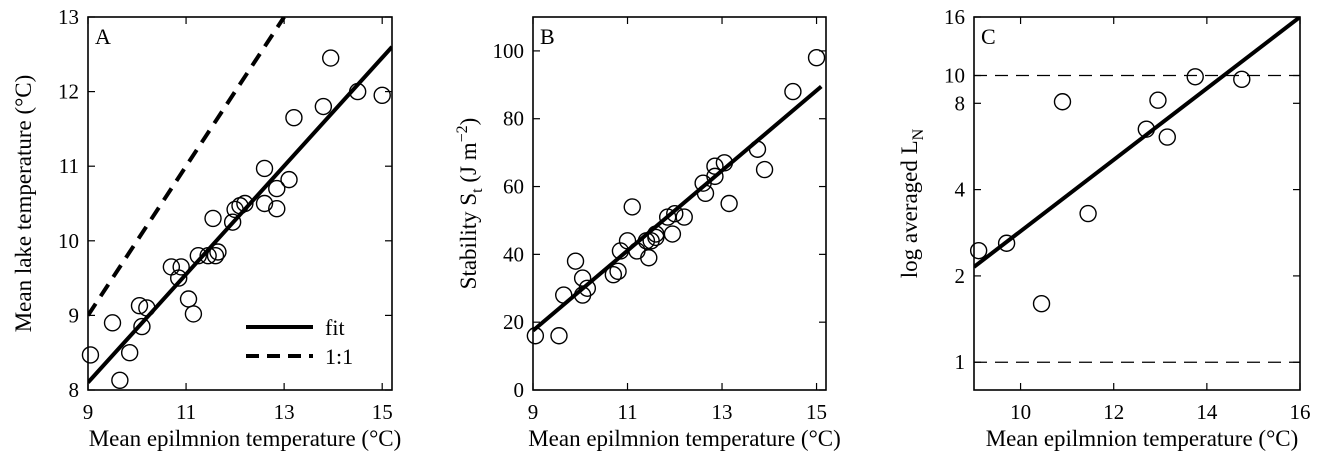 This screenshot has width=1342, height=459. I want to click on x-tick-label: 14, so click(1207, 412).